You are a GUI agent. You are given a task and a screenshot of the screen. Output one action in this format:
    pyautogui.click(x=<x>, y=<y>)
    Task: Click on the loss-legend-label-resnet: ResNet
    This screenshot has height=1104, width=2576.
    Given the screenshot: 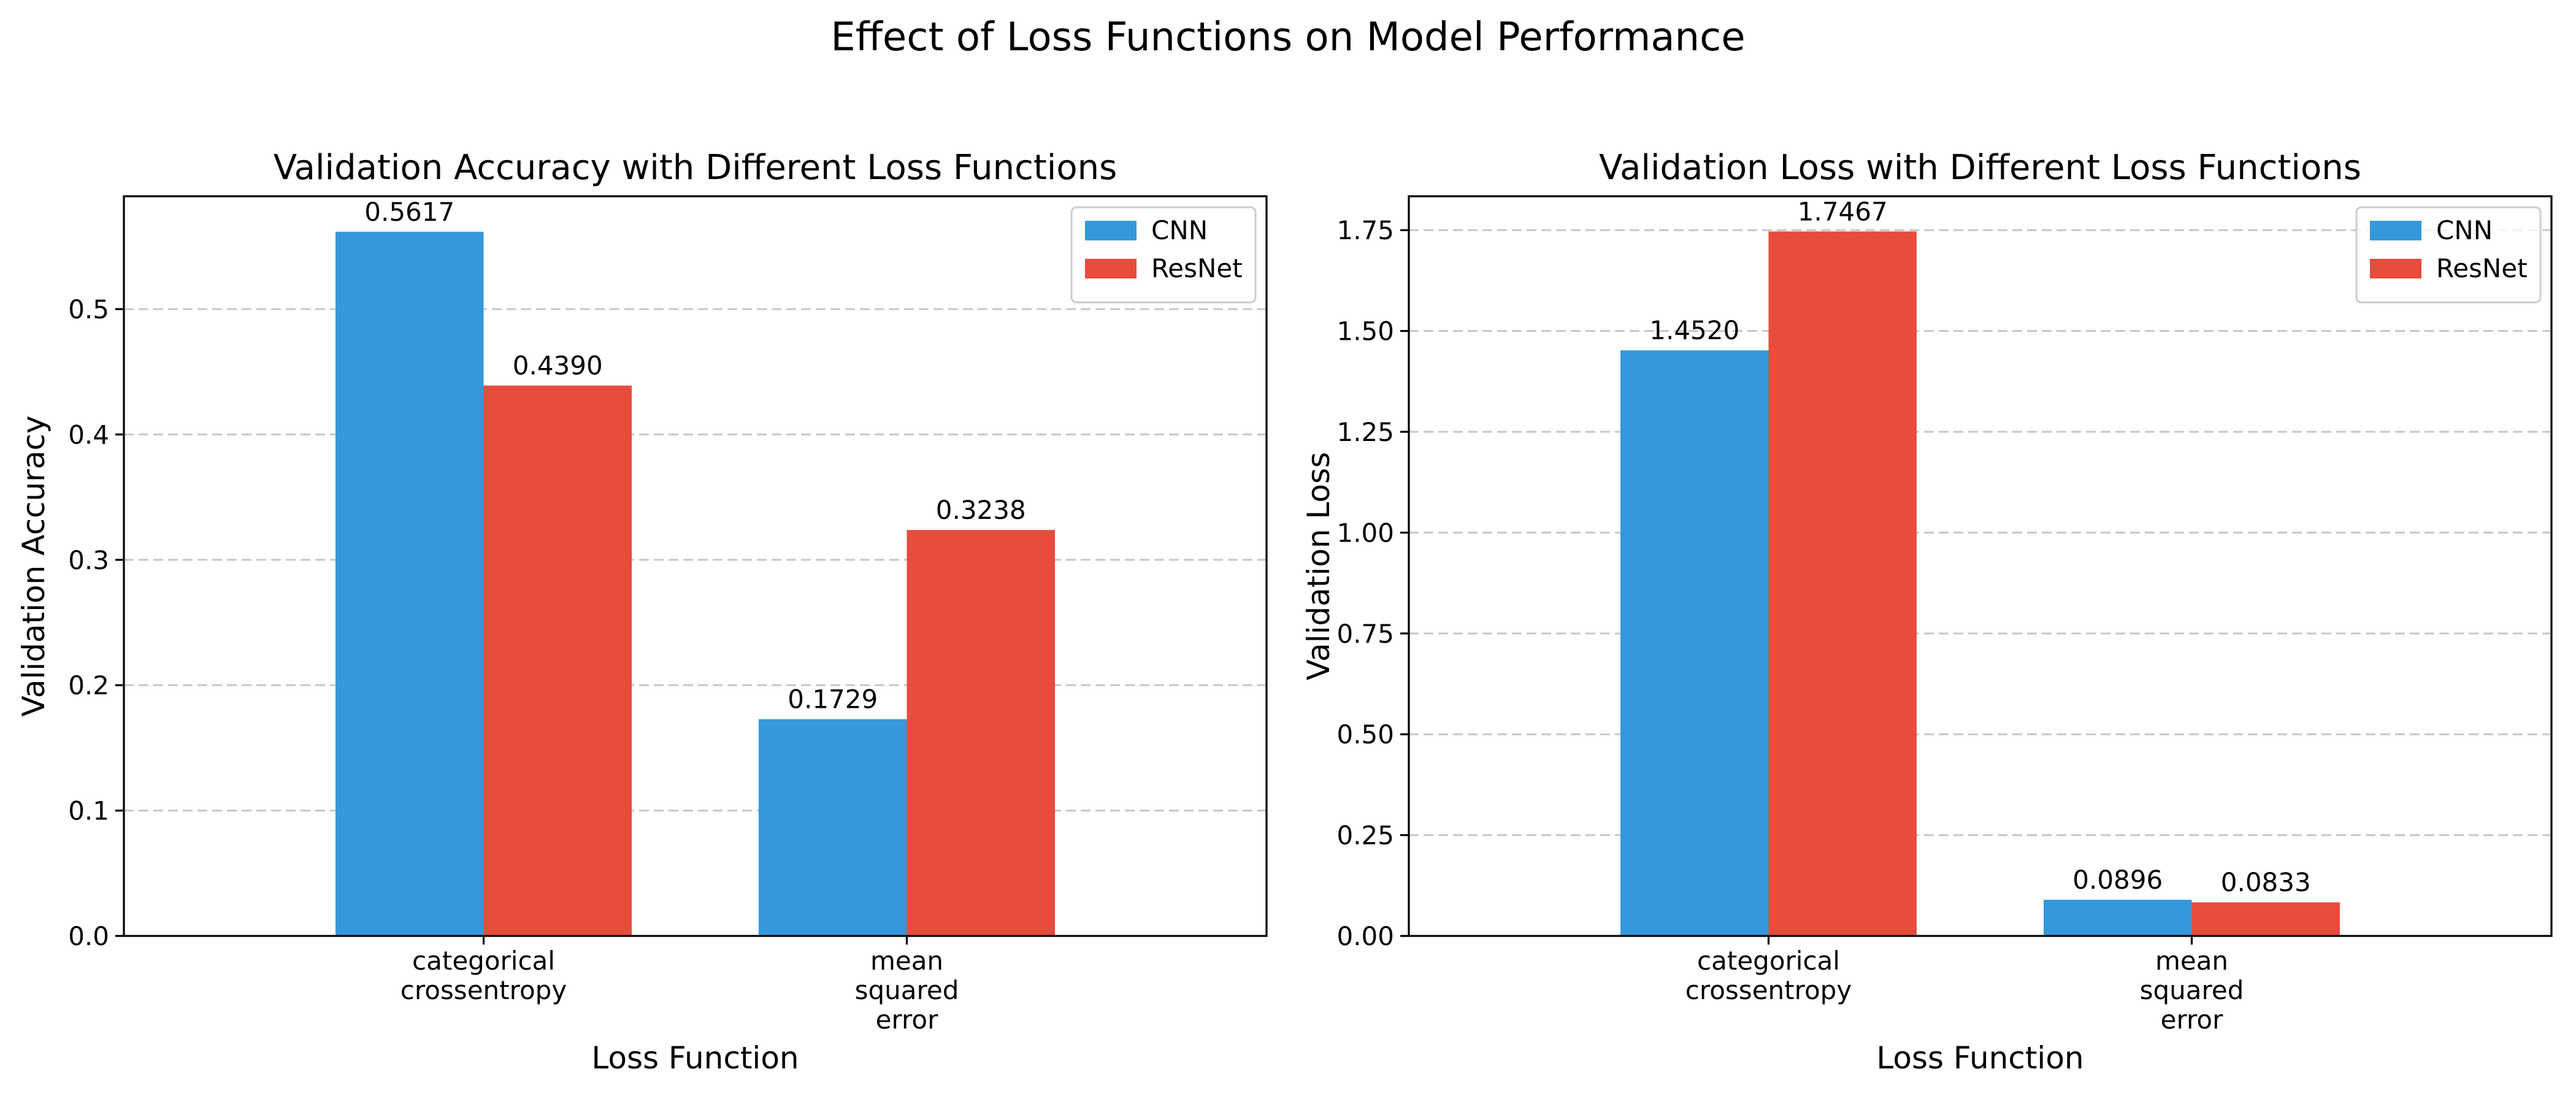 What is the action you would take?
    pyautogui.click(x=2482, y=268)
    